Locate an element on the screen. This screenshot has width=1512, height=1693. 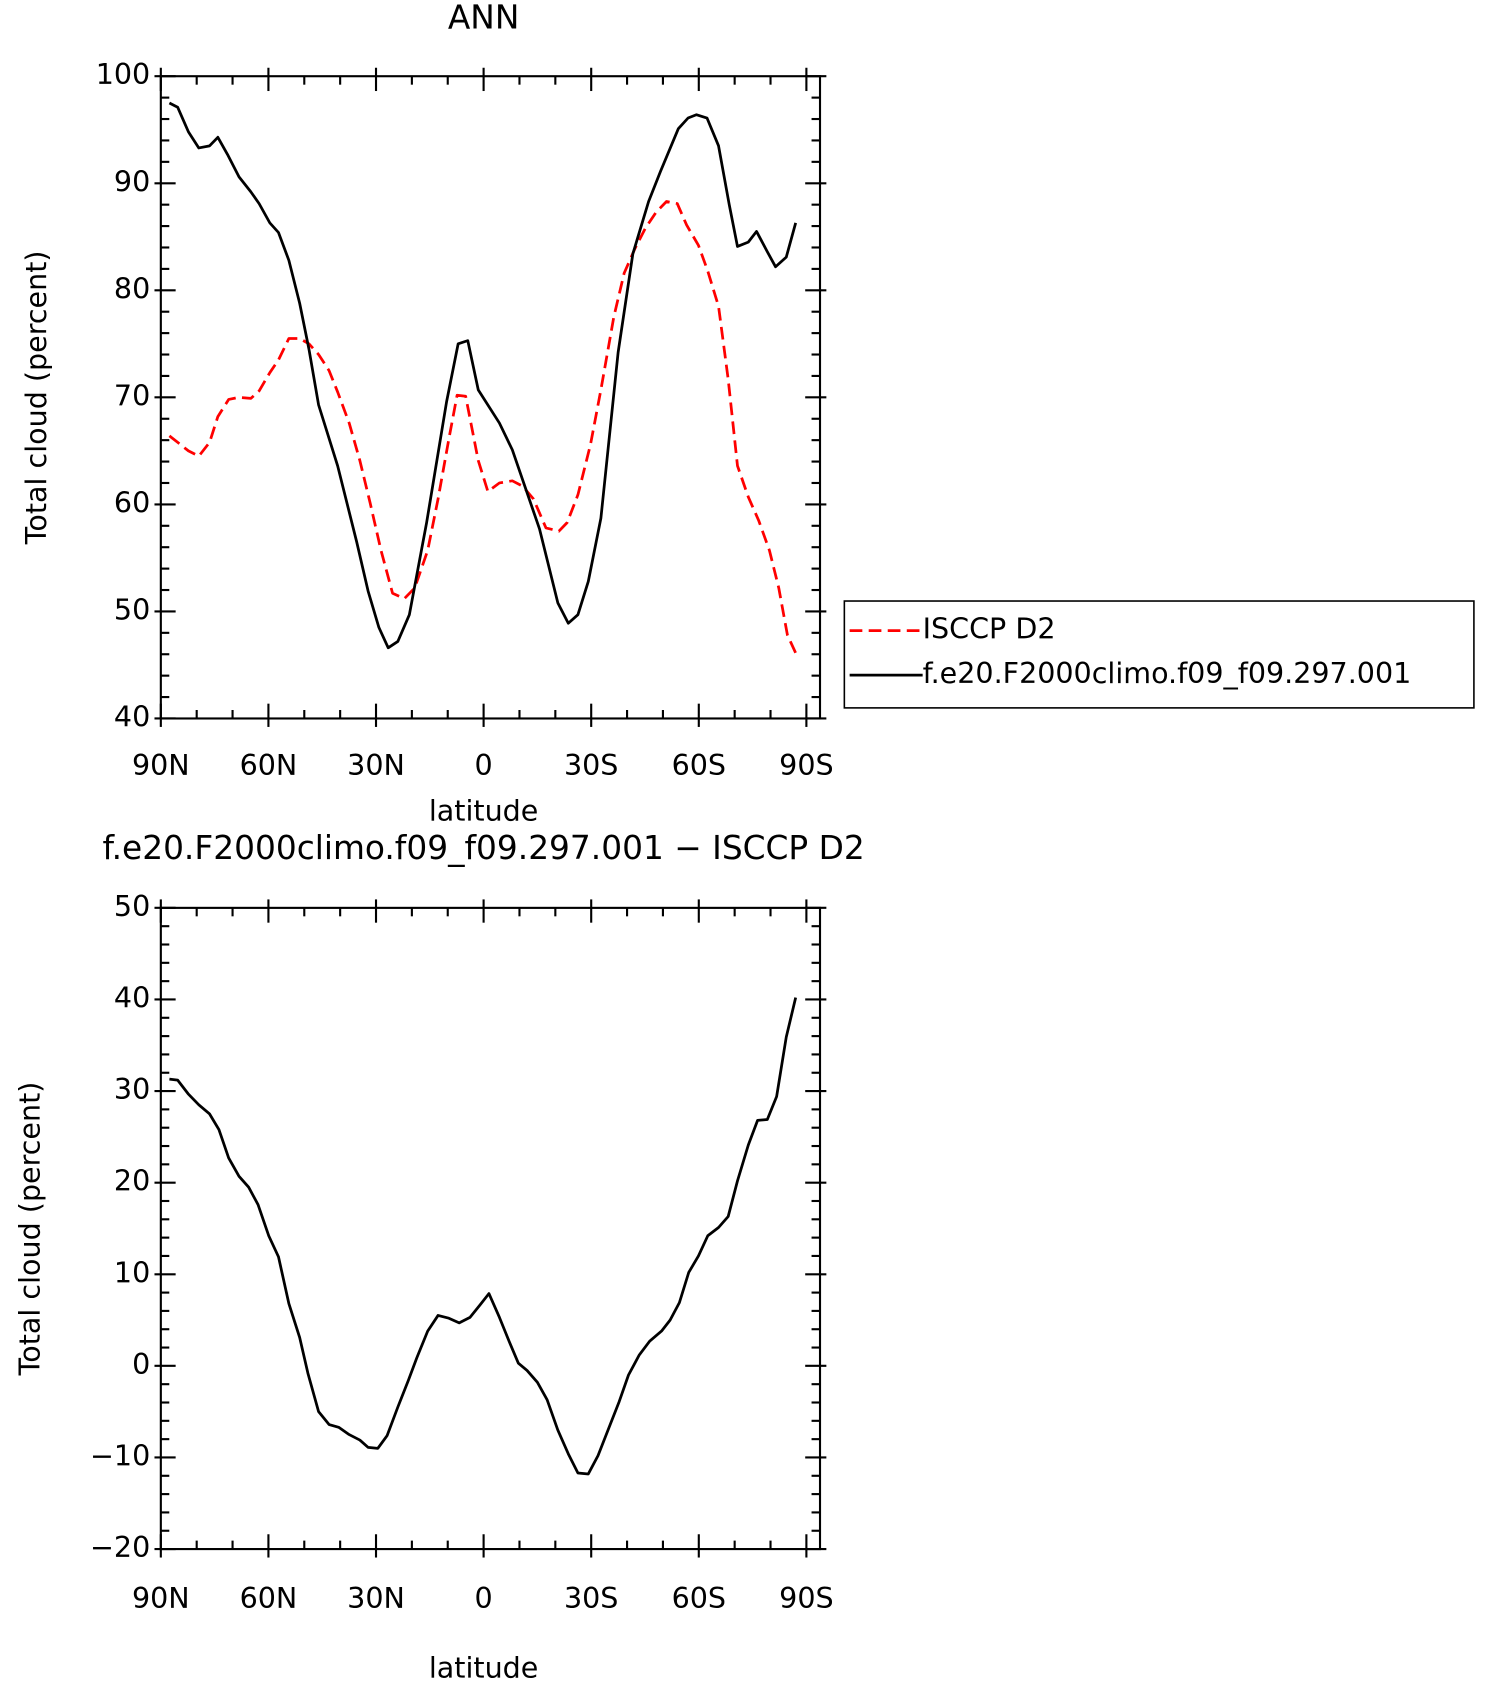
y-tick-label: 30 is located at coordinates (132, 1089).